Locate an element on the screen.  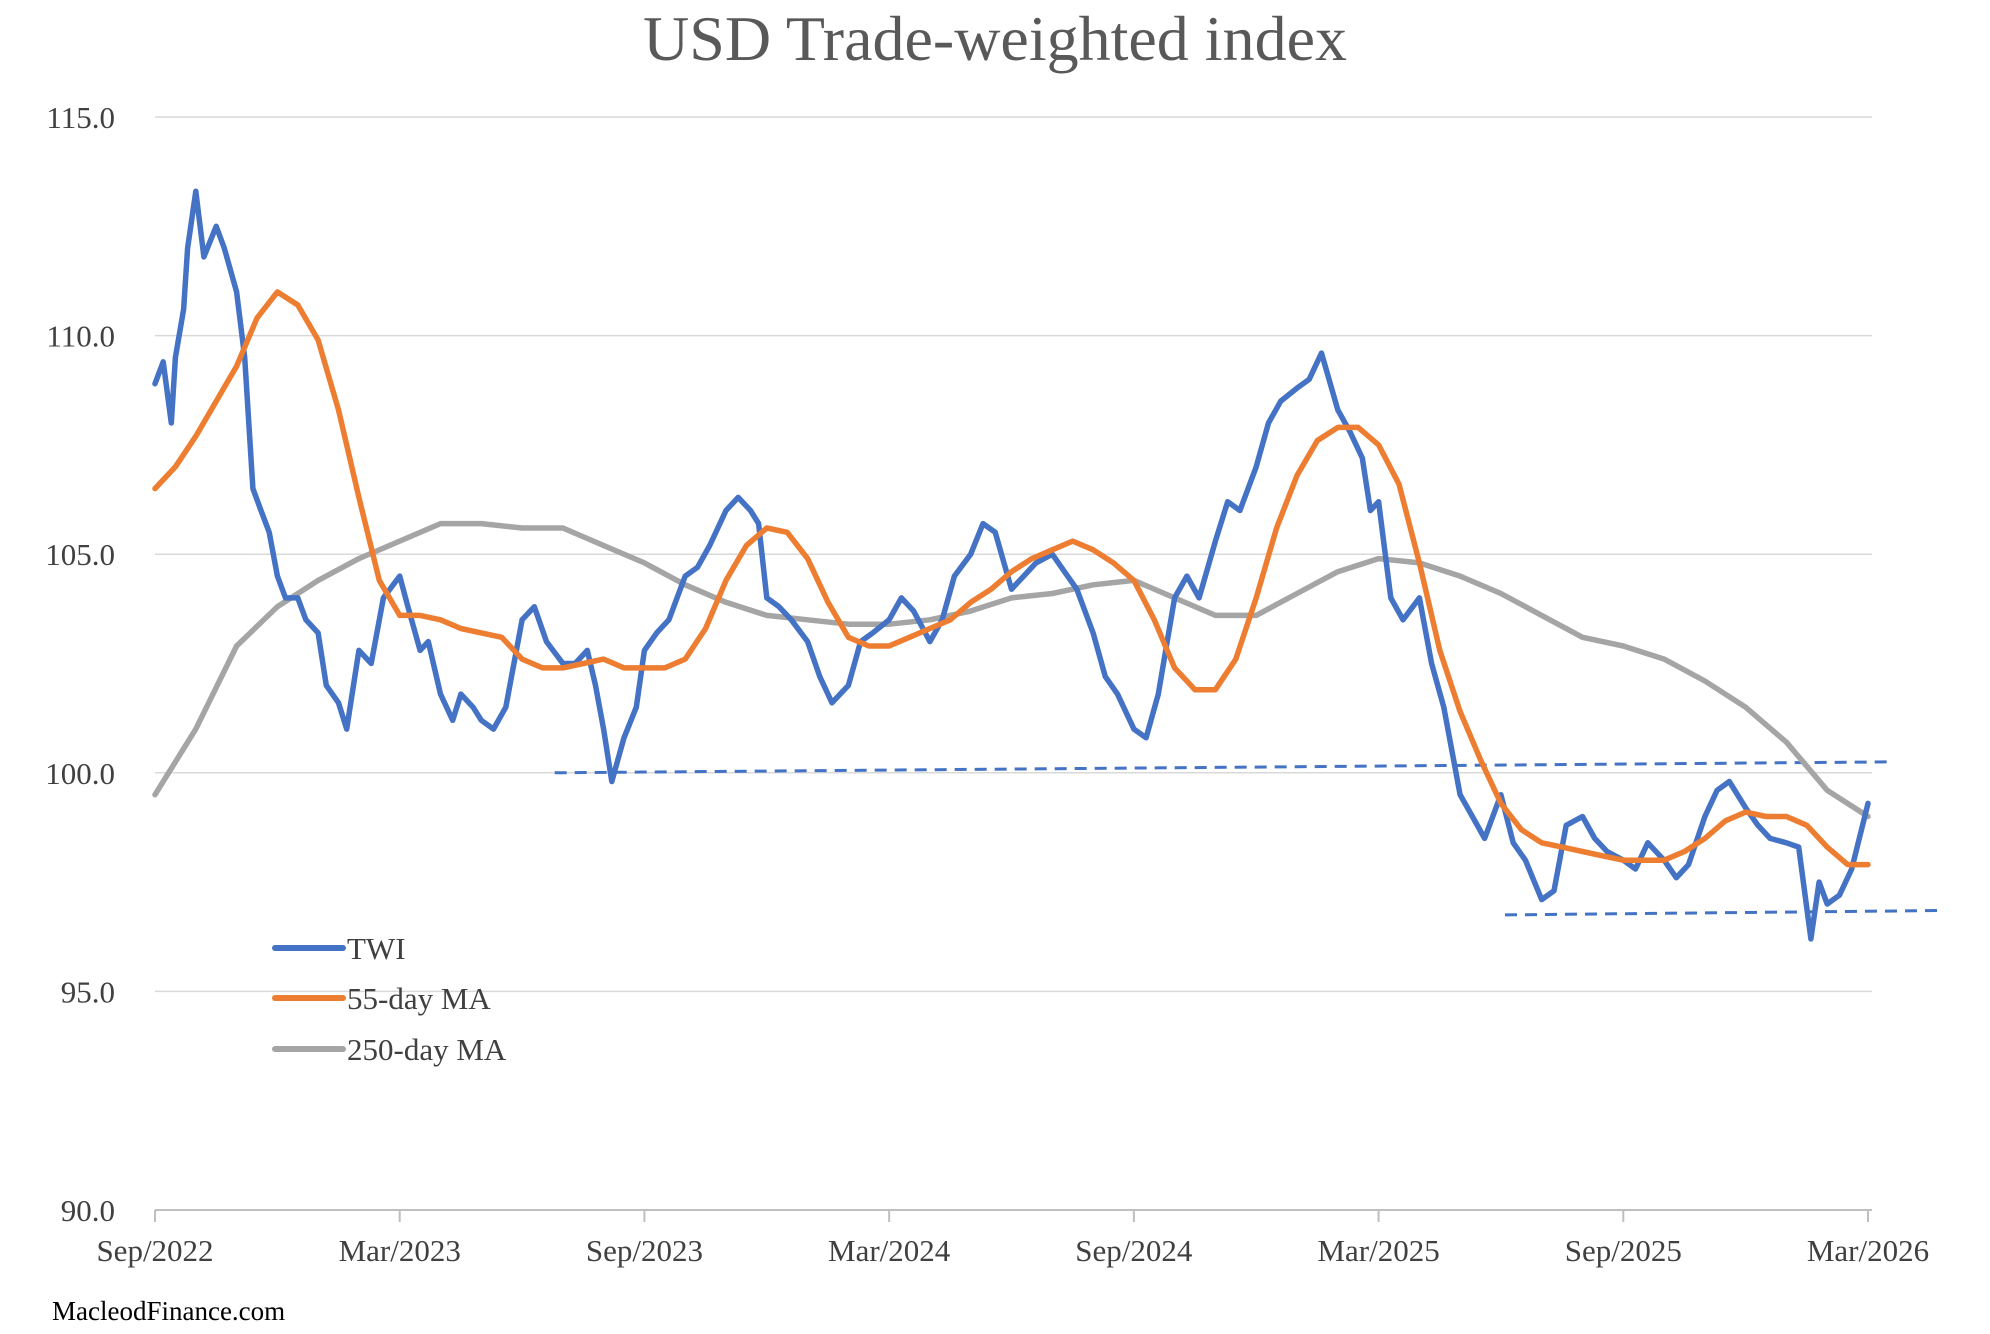
x-tick-label: Mar/2024 is located at coordinates (889, 1250).